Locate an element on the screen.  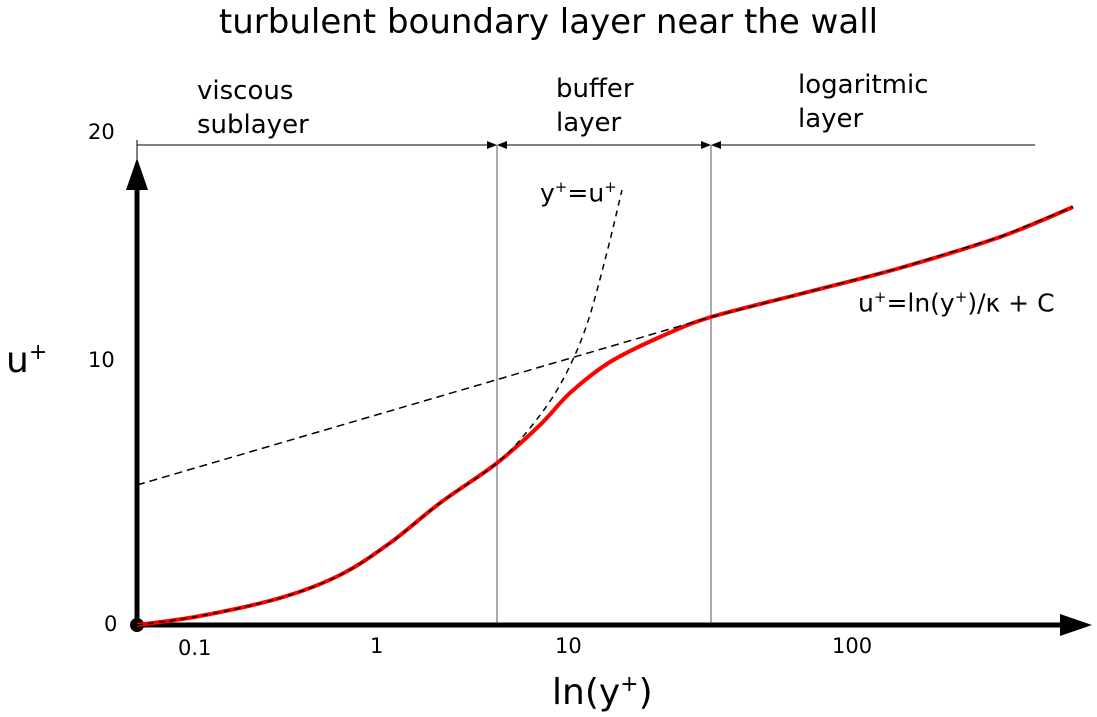
y-tick-10: 10 is located at coordinates (101, 360).